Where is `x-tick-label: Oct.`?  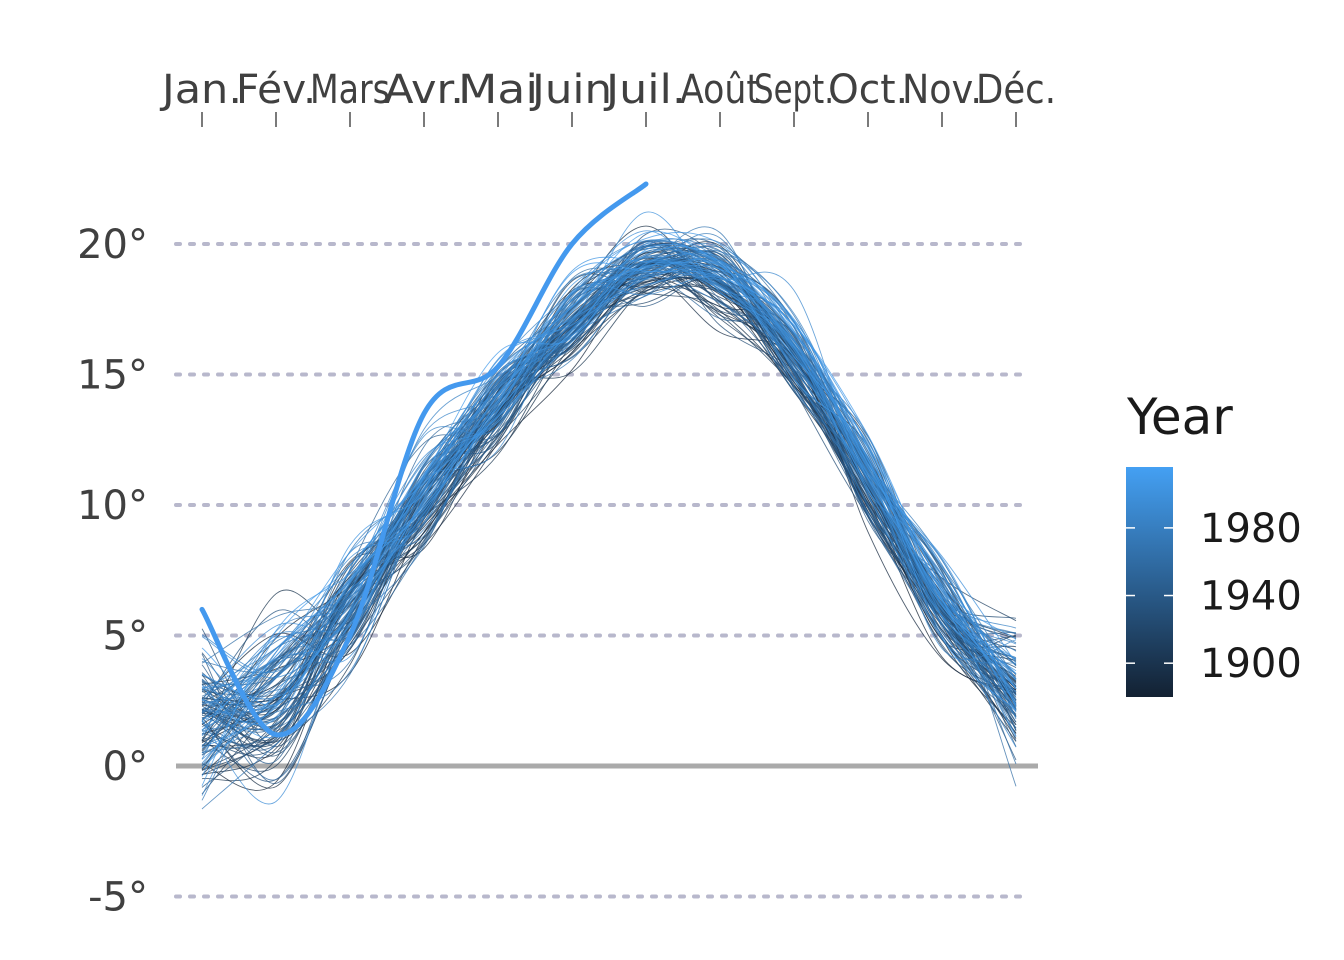 x-tick-label: Oct. is located at coordinates (868, 90).